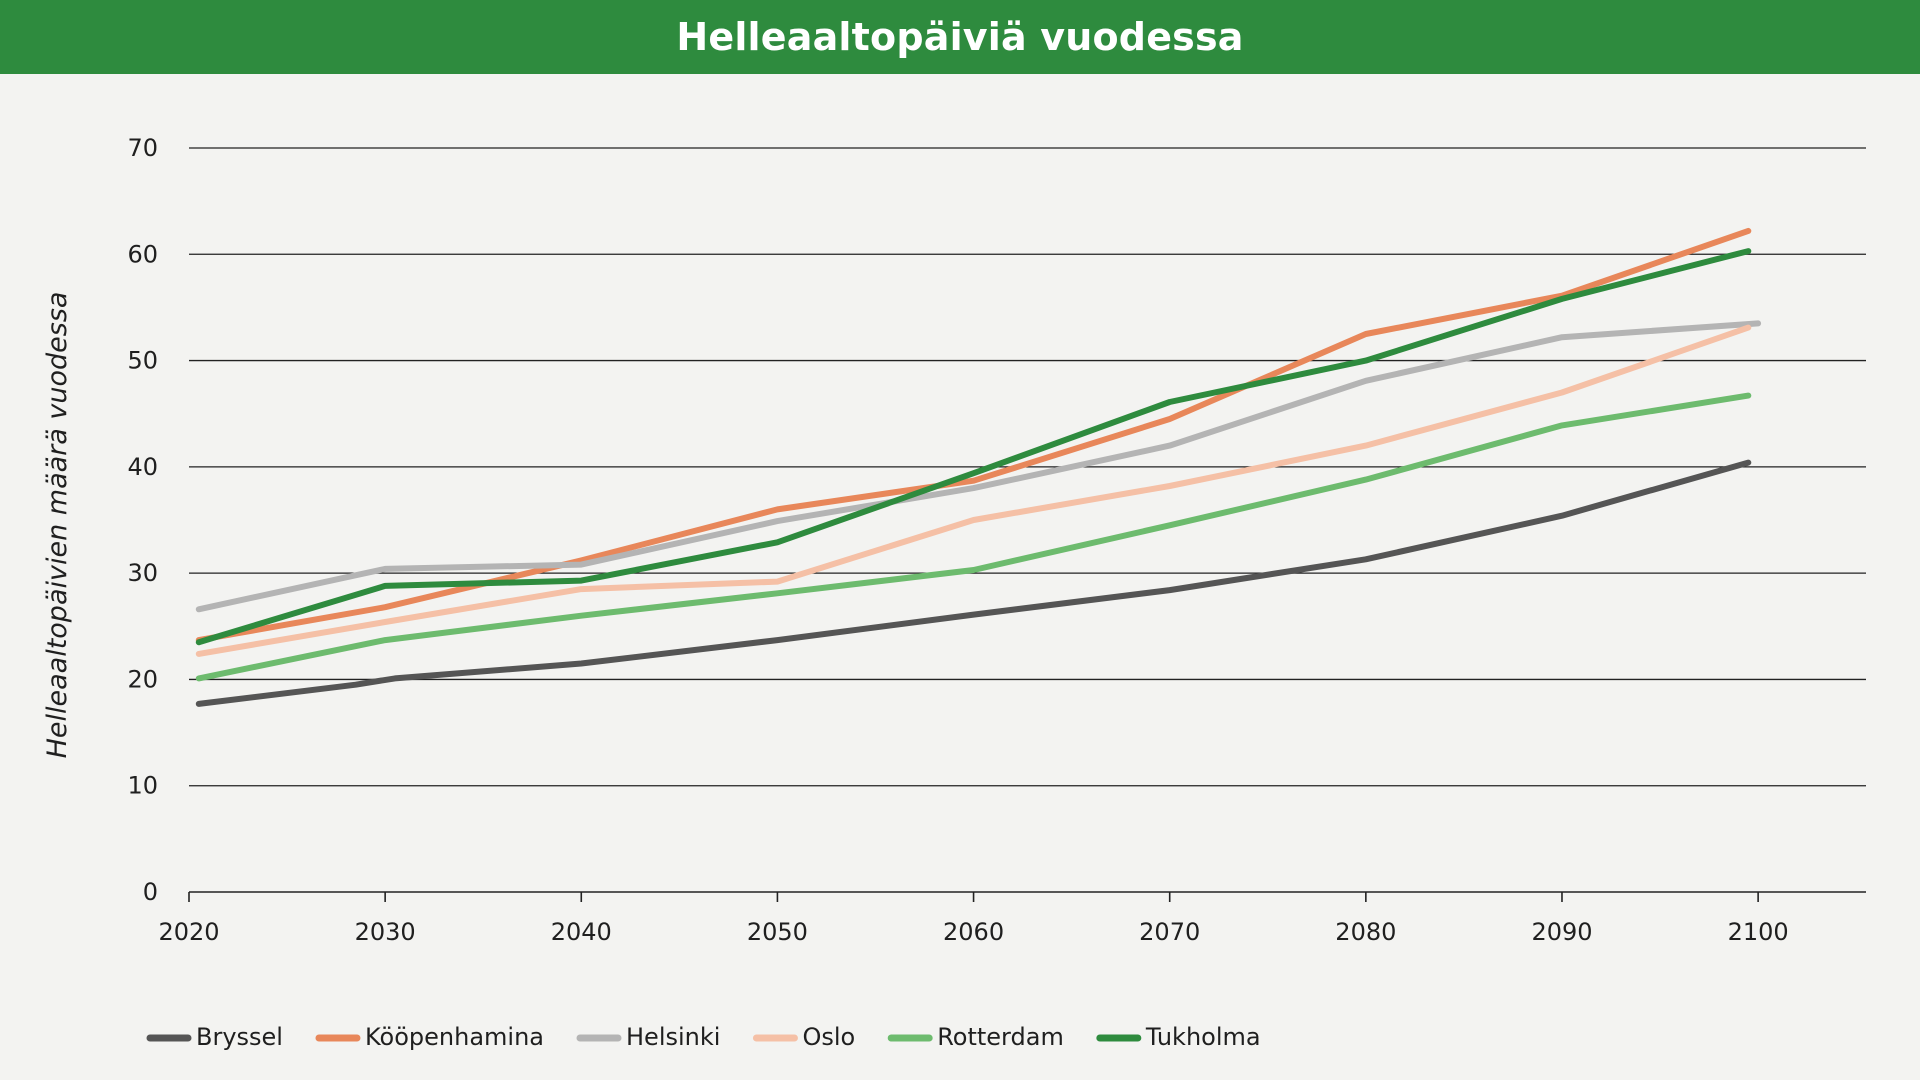 The height and width of the screenshot is (1080, 1920). Describe the element at coordinates (385, 932) in the screenshot. I see `x-tick-label: 2030` at that location.